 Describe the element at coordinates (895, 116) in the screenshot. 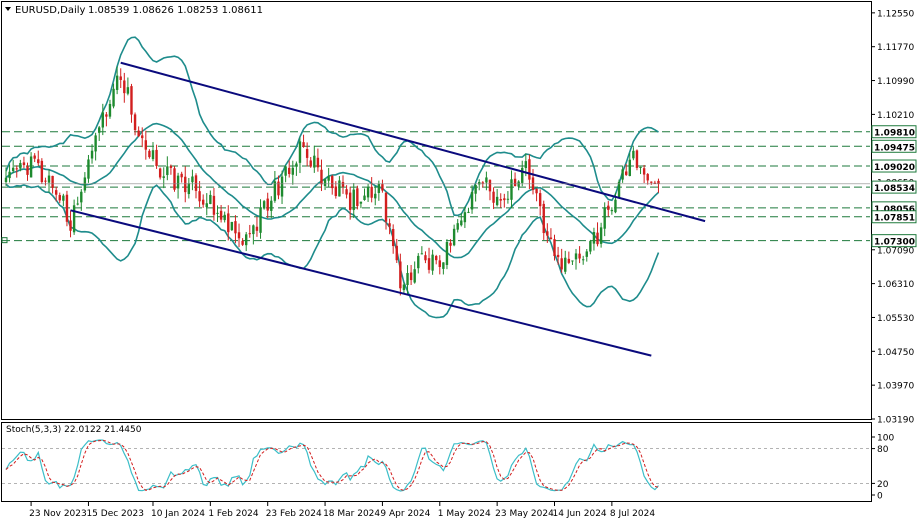

I see `price-tick-label: 1.10210` at that location.